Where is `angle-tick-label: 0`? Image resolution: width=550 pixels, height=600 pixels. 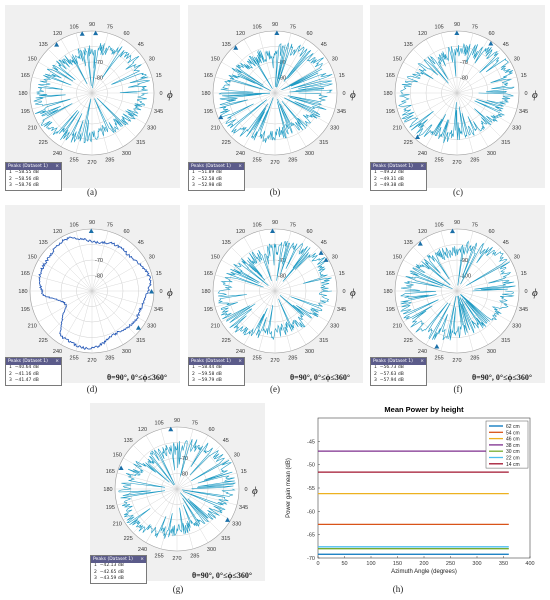
angle-tick-label: 0 is located at coordinates (160, 94).